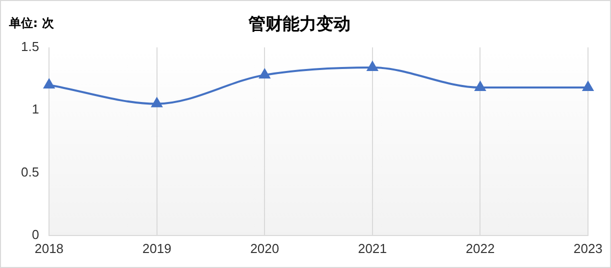  Describe the element at coordinates (31, 23) in the screenshot. I see `y-axis-title: 单位: 次` at that location.